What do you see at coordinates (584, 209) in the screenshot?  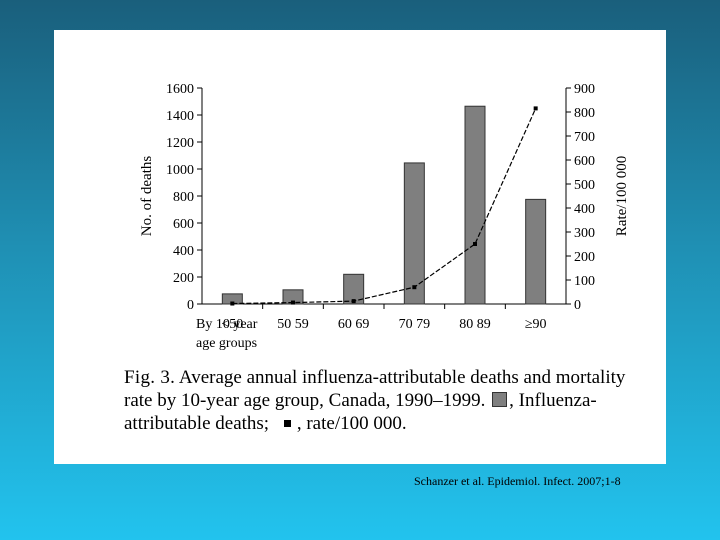 I see `y-right-tick-label: 400` at bounding box center [584, 209].